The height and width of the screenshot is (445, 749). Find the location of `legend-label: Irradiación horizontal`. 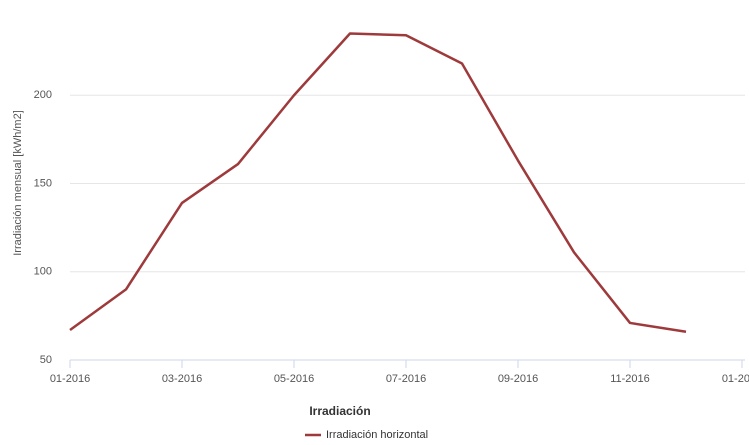

legend-label: Irradiación horizontal is located at coordinates (377, 435).